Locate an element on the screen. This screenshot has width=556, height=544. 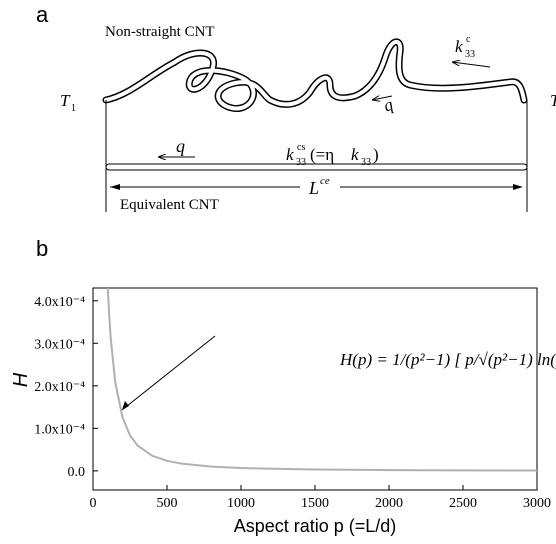
conductivity-relation: ) is located at coordinates (376, 154).